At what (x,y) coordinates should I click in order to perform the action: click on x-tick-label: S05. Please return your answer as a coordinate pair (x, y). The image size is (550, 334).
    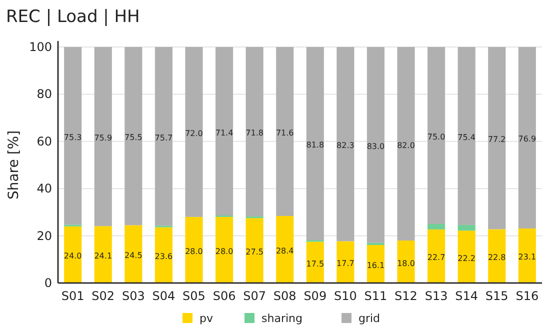
    Looking at the image, I should click on (194, 296).